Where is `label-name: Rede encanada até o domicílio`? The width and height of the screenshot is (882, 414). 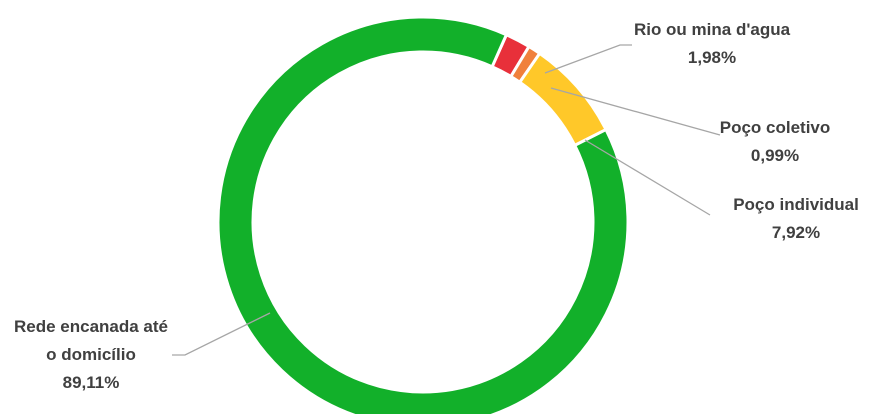 label-name: Rede encanada até o domicílio is located at coordinates (90, 340).